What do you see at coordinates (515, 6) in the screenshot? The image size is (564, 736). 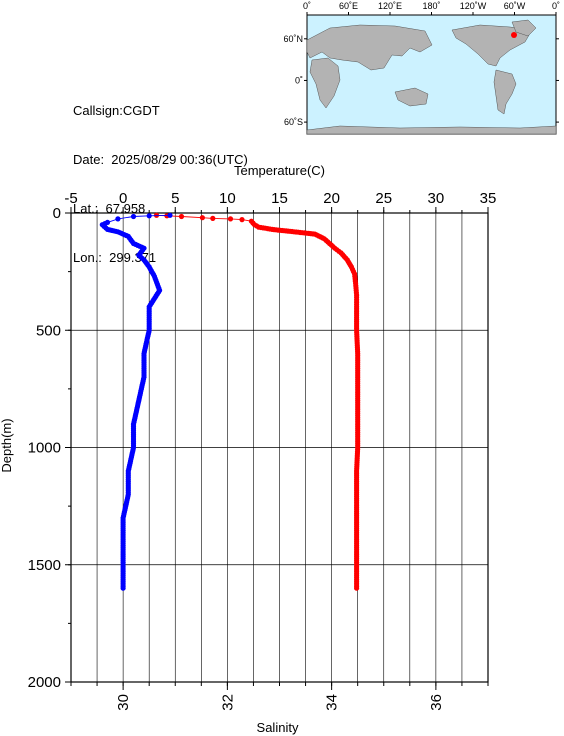 I see `map-lon-label: 60˚W` at bounding box center [515, 6].